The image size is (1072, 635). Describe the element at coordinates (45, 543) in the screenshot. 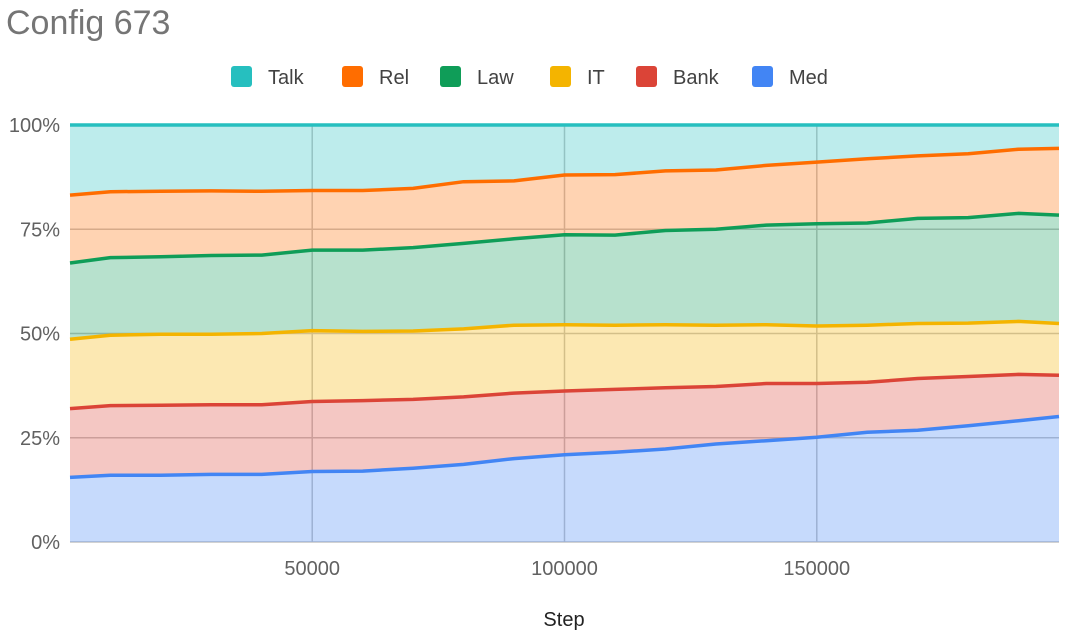

I see `y-tick-label: 0%` at that location.